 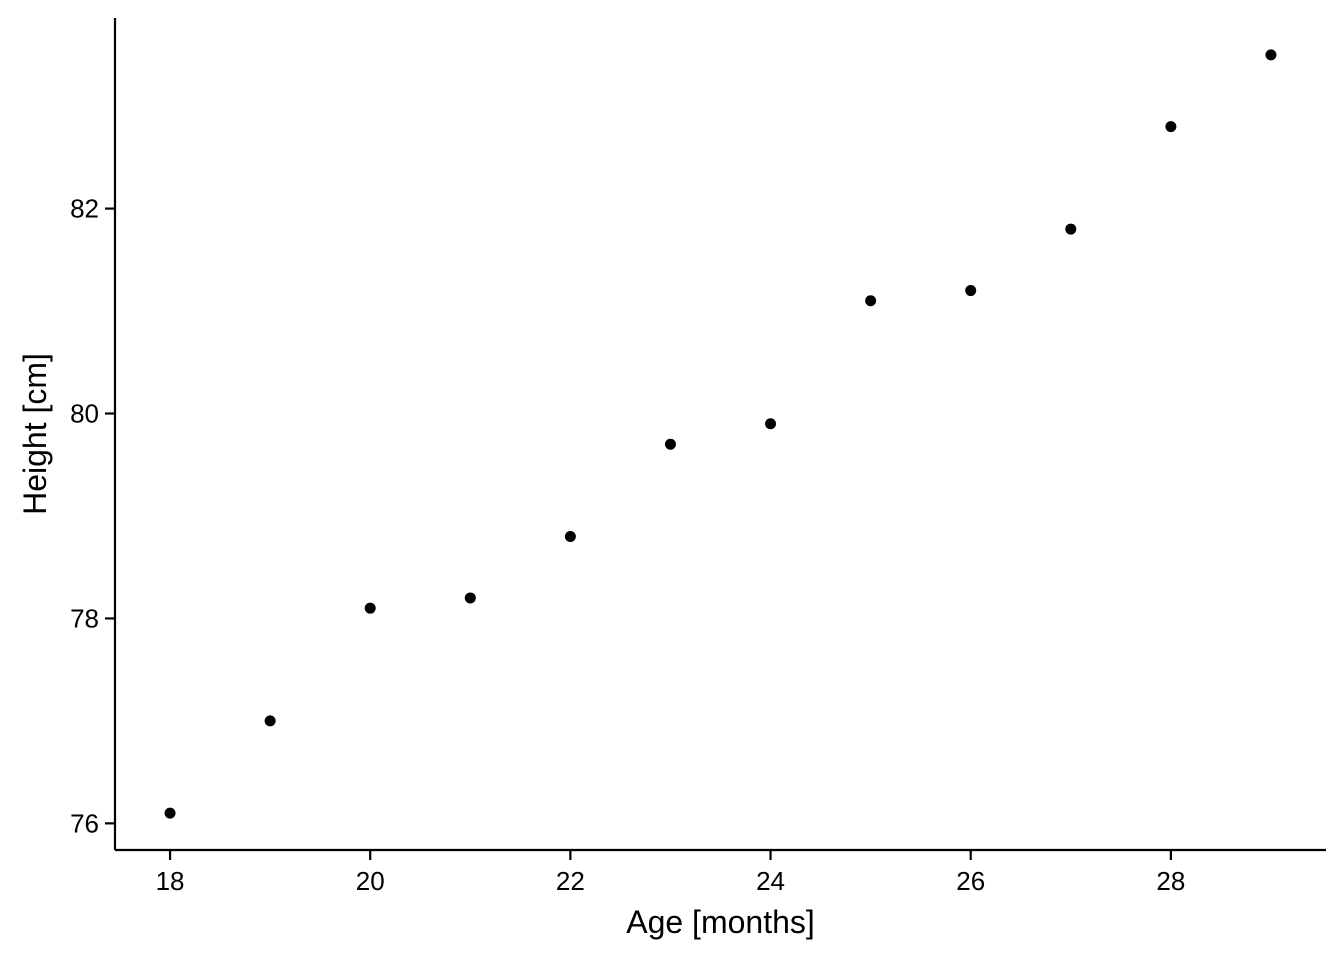 I want to click on y-tick-label: 80, so click(x=84, y=414).